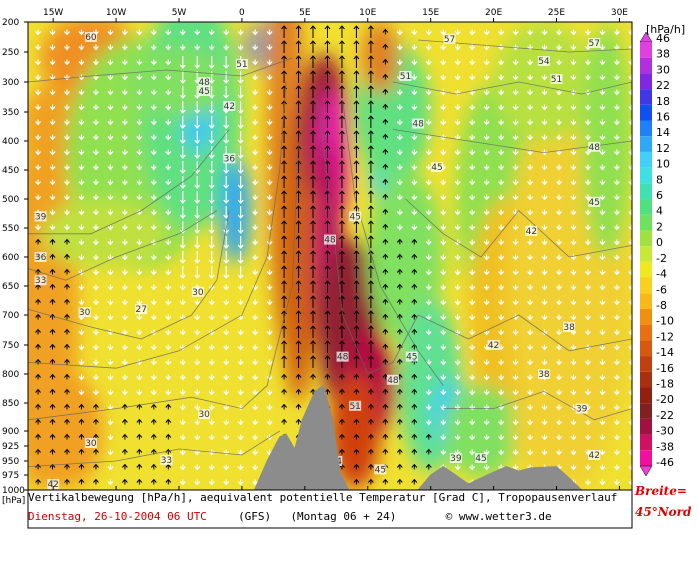  I want to click on theta-e-contour, so click(129, 182).